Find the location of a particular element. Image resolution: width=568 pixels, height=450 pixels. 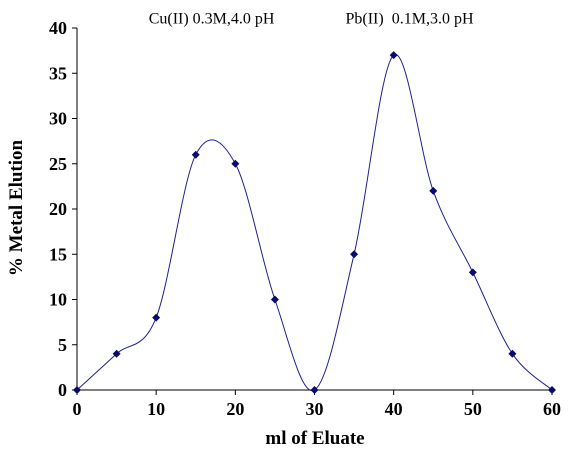

x-tick-label: 40 is located at coordinates (394, 409).